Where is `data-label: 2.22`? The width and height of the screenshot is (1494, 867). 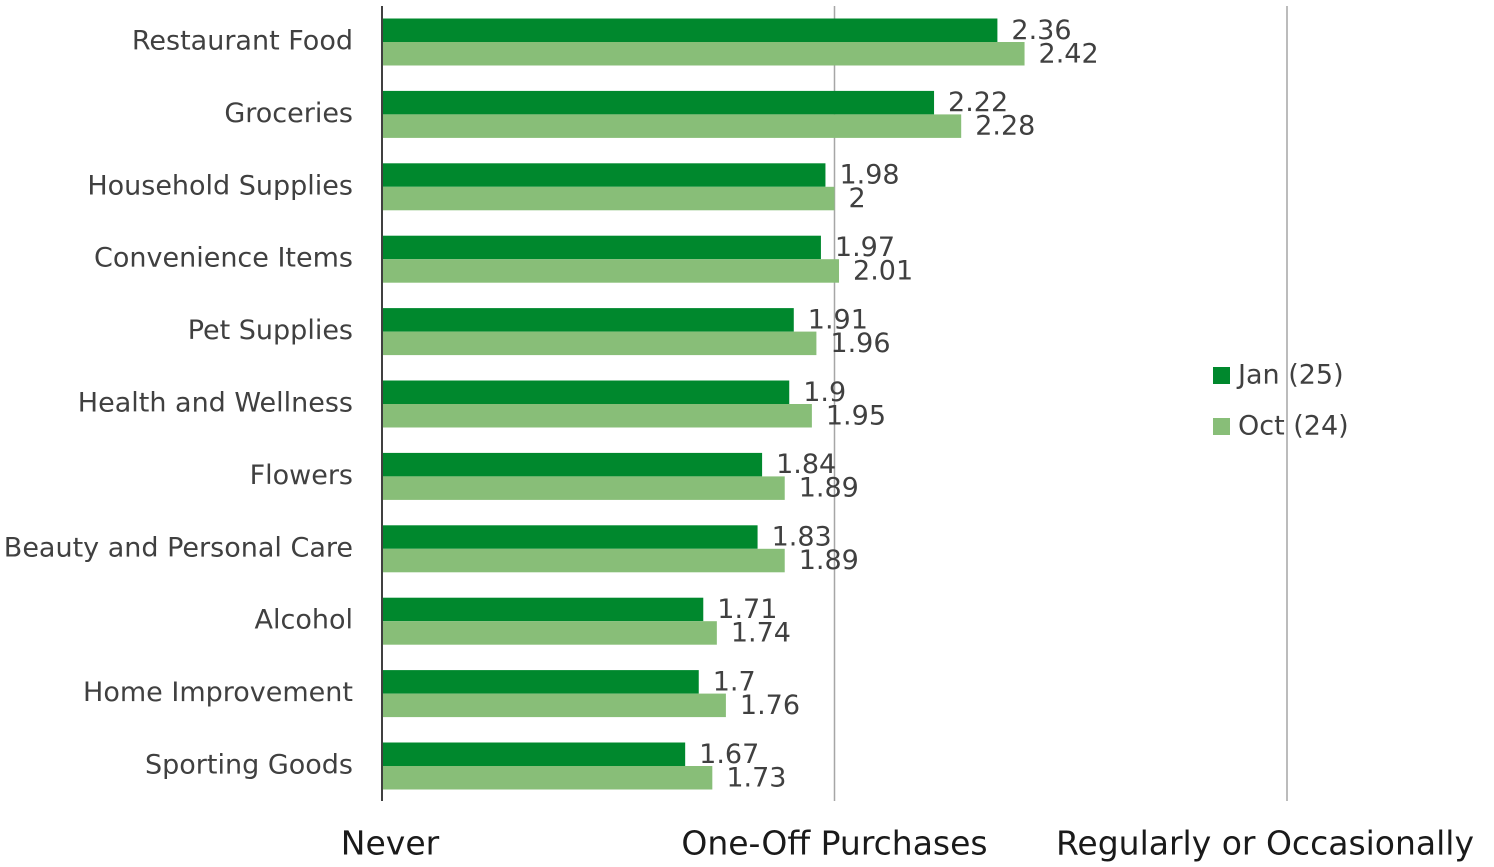 data-label: 2.22 is located at coordinates (978, 102).